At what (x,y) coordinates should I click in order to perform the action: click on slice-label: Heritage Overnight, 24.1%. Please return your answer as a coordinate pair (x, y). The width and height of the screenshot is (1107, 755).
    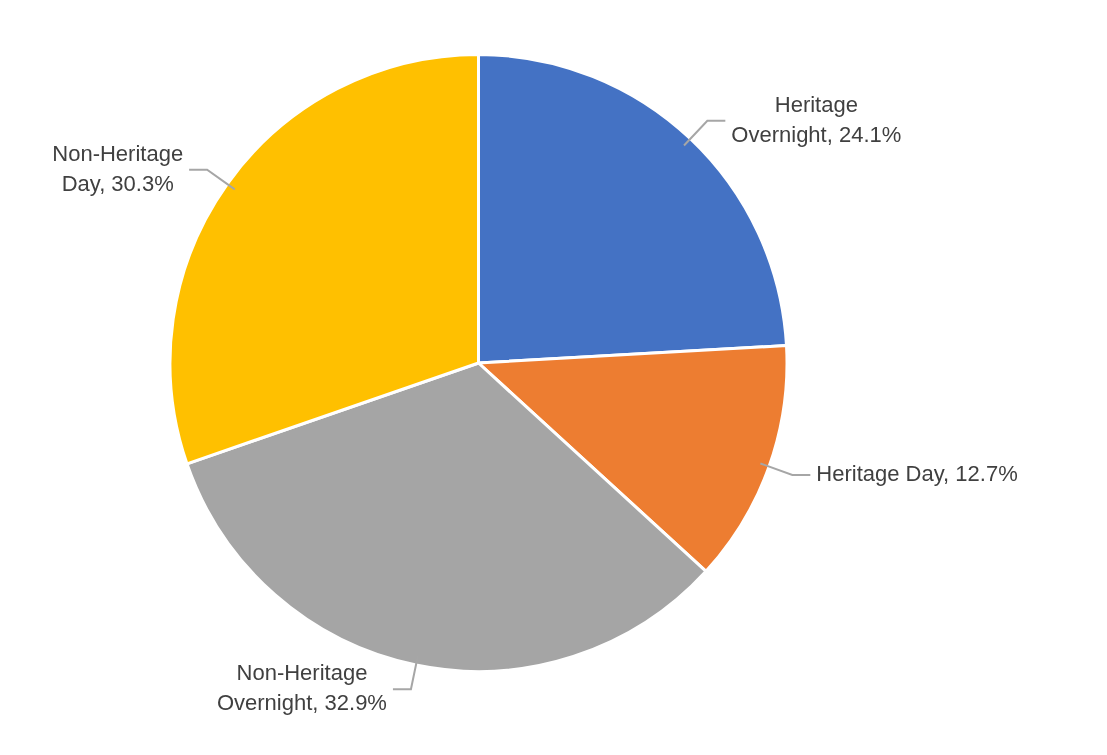
    Looking at the image, I should click on (816, 119).